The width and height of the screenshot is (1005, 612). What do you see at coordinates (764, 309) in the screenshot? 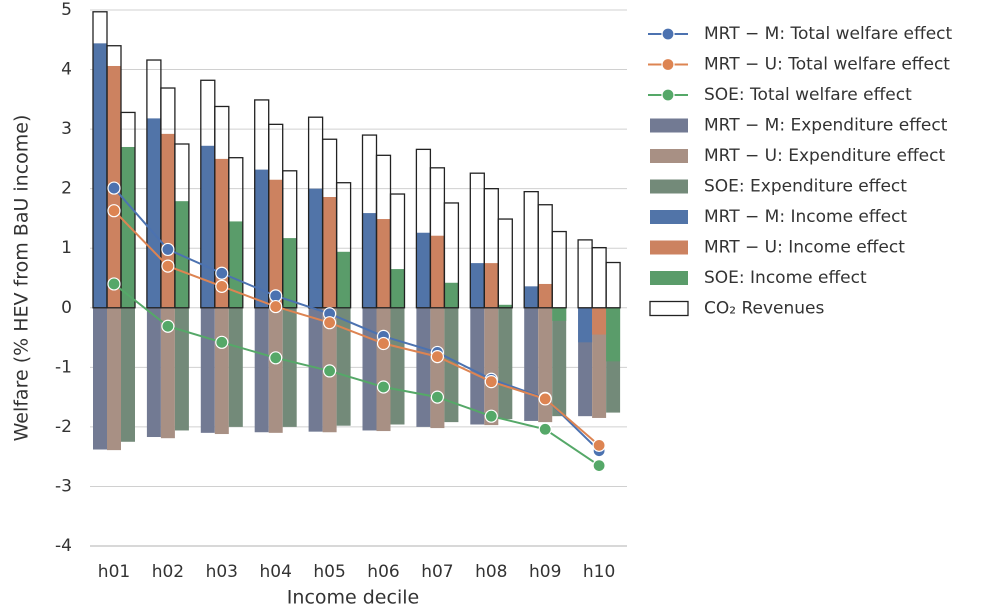
I see `legend-label: CO₂ Revenues` at bounding box center [764, 309].